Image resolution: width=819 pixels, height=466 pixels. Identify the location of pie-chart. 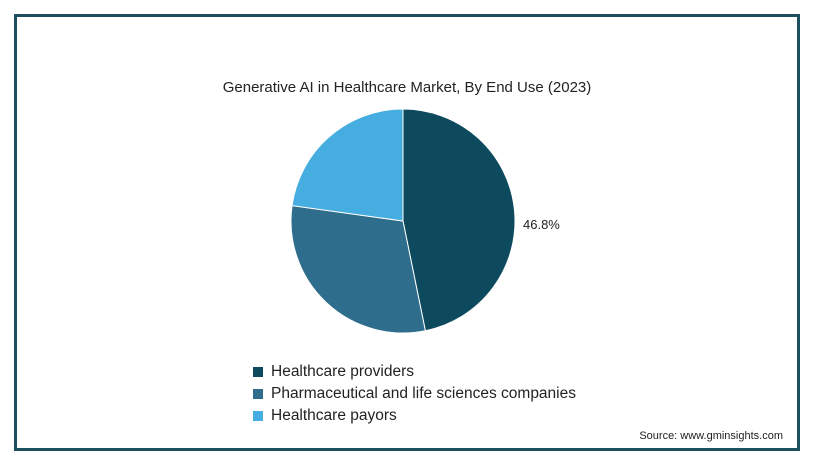
(403, 221).